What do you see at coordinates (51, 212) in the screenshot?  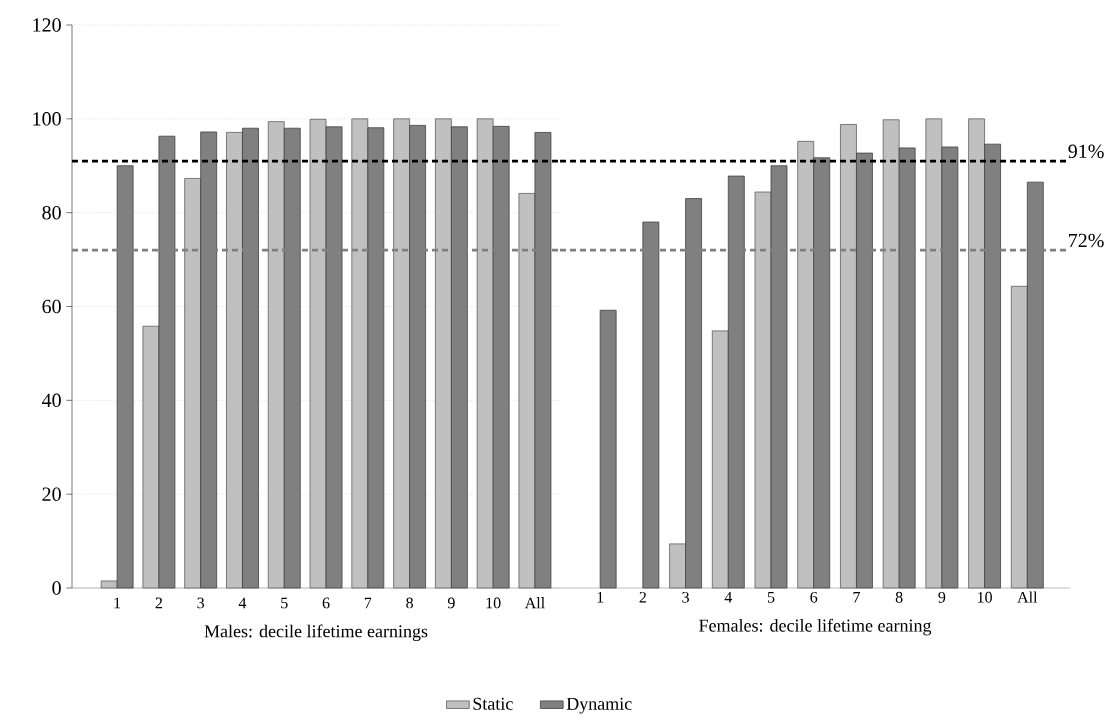 I see `y-tick-label: 80` at bounding box center [51, 212].